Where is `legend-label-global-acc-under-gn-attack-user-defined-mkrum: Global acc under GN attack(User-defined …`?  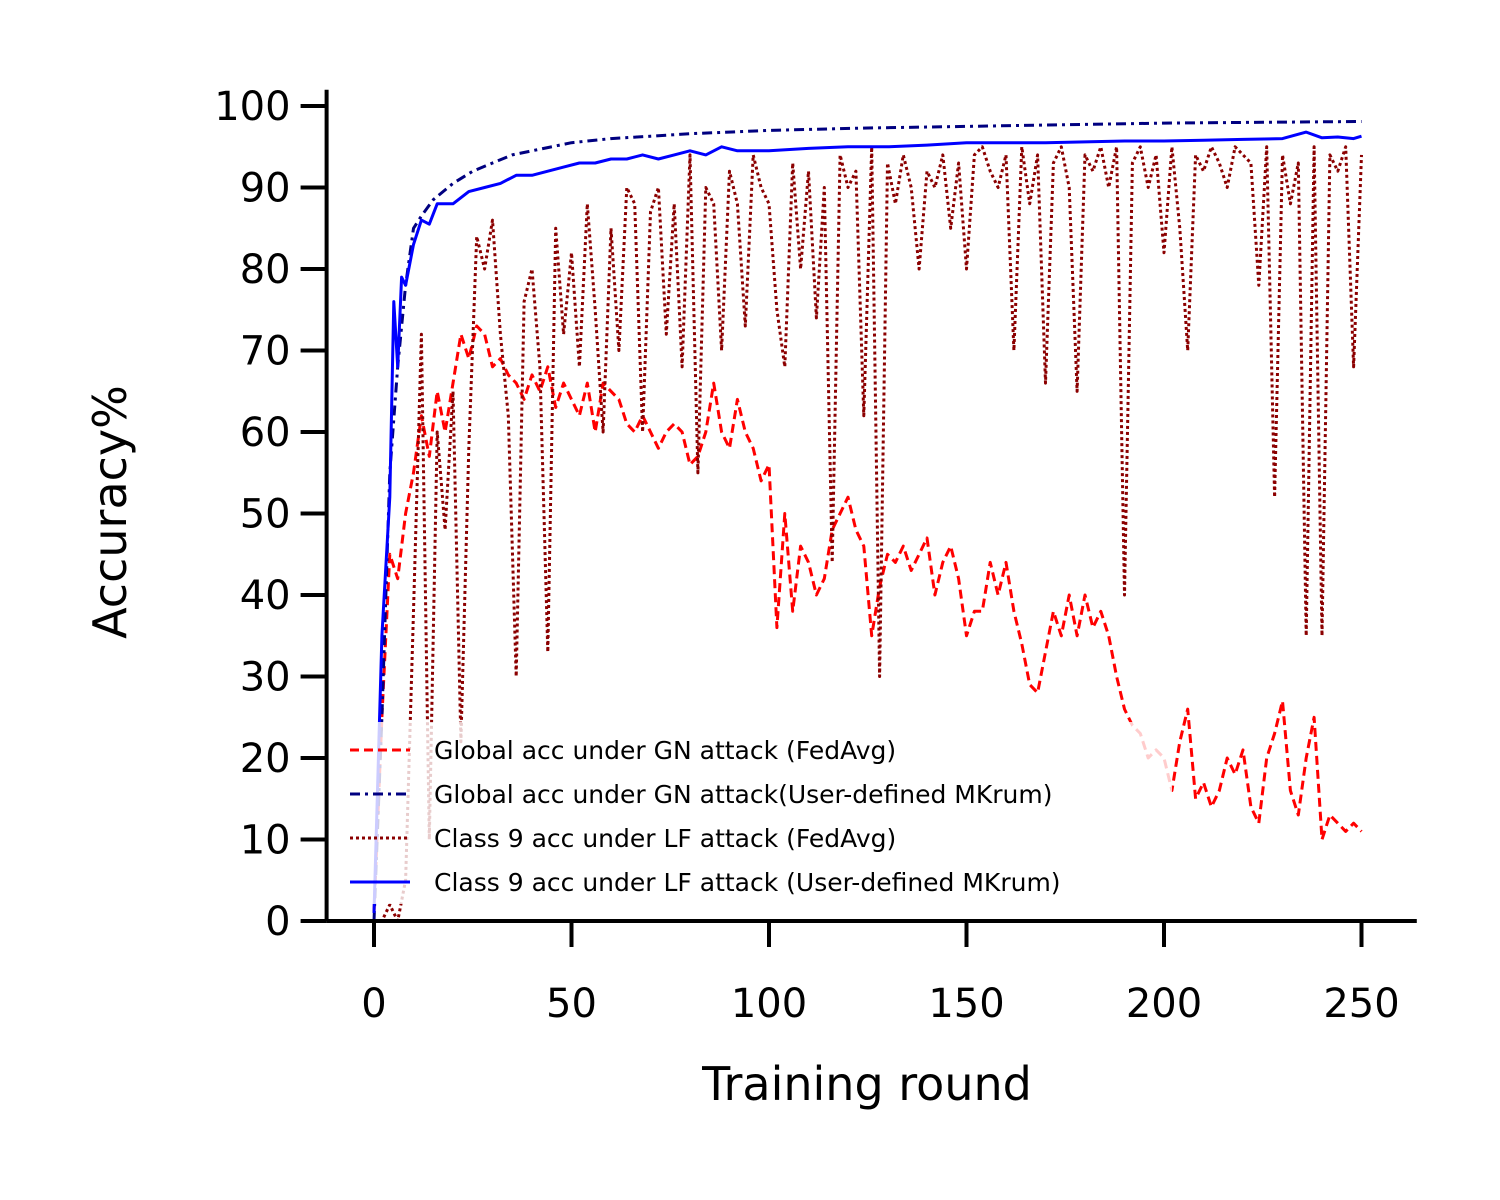
legend-label-global-acc-under-gn-attack-user-defined-mkrum: Global acc under GN attack(User-defined … is located at coordinates (743, 794).